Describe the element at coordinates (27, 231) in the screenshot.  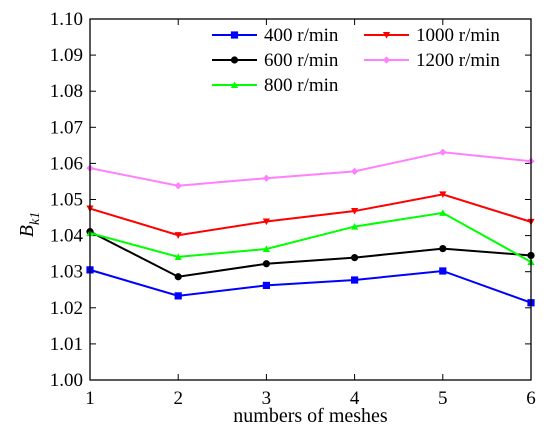
I see `y-axis-title-main: B` at that location.